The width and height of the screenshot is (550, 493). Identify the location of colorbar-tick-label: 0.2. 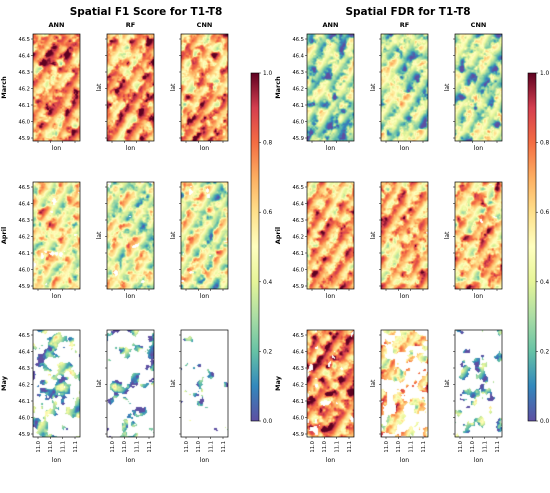
(268, 352).